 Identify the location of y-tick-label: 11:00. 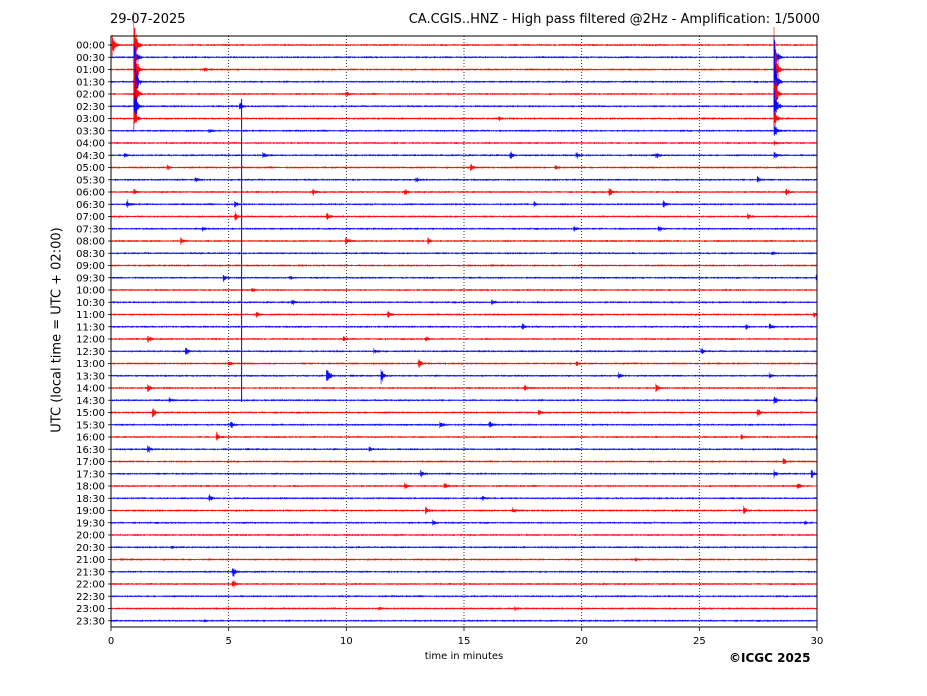
(90, 315).